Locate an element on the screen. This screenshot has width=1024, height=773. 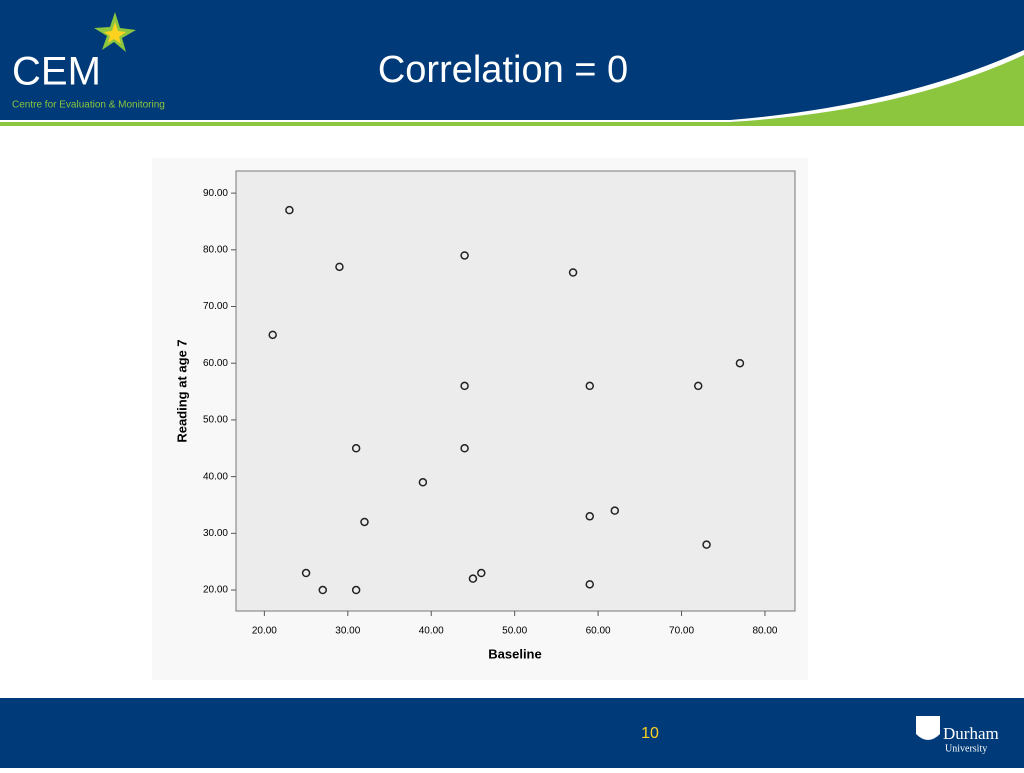
y-tick-label: 50.00 is located at coordinates (215, 420).